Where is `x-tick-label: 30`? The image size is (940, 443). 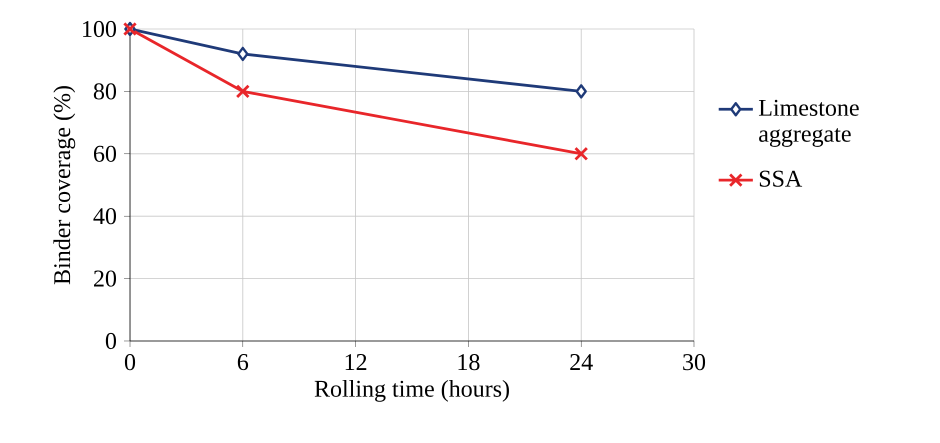
x-tick-label: 30 is located at coordinates (694, 362).